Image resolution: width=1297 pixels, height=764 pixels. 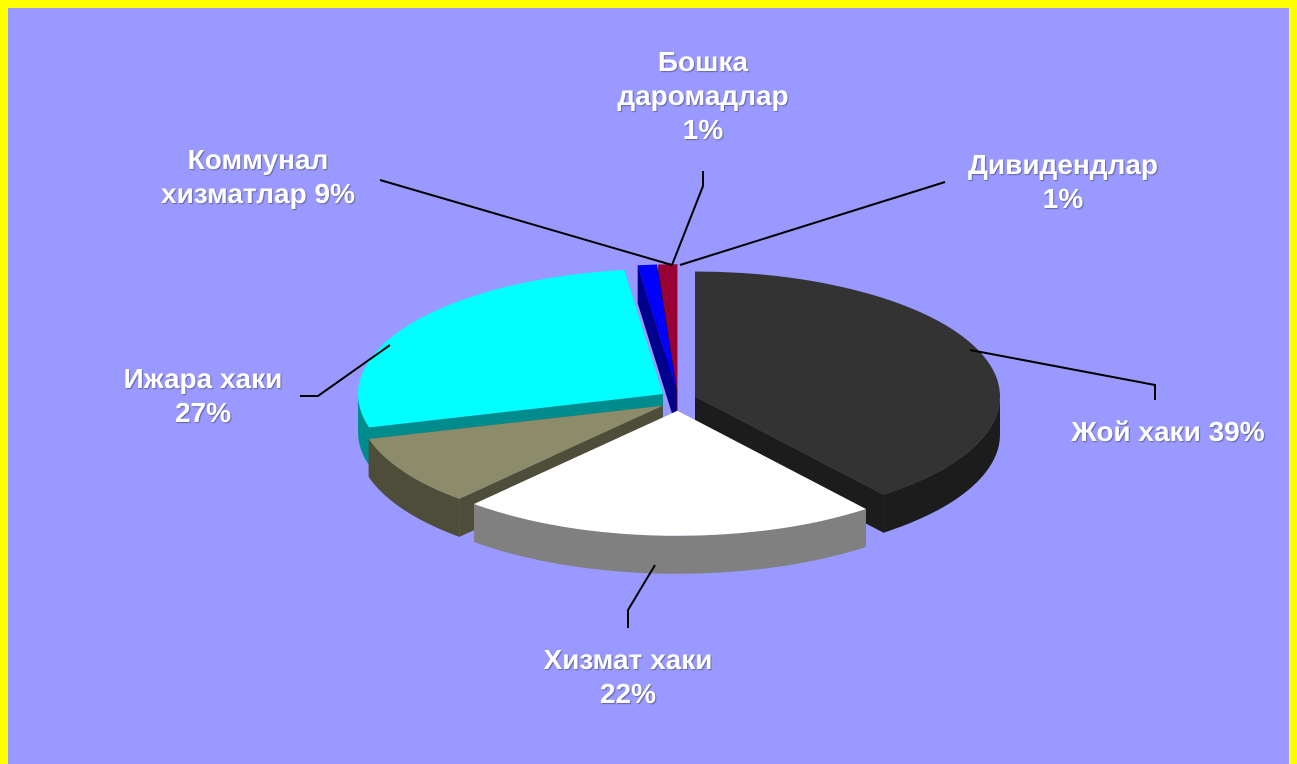 I want to click on category-label: Жой хаки, so click(x=1136, y=431).